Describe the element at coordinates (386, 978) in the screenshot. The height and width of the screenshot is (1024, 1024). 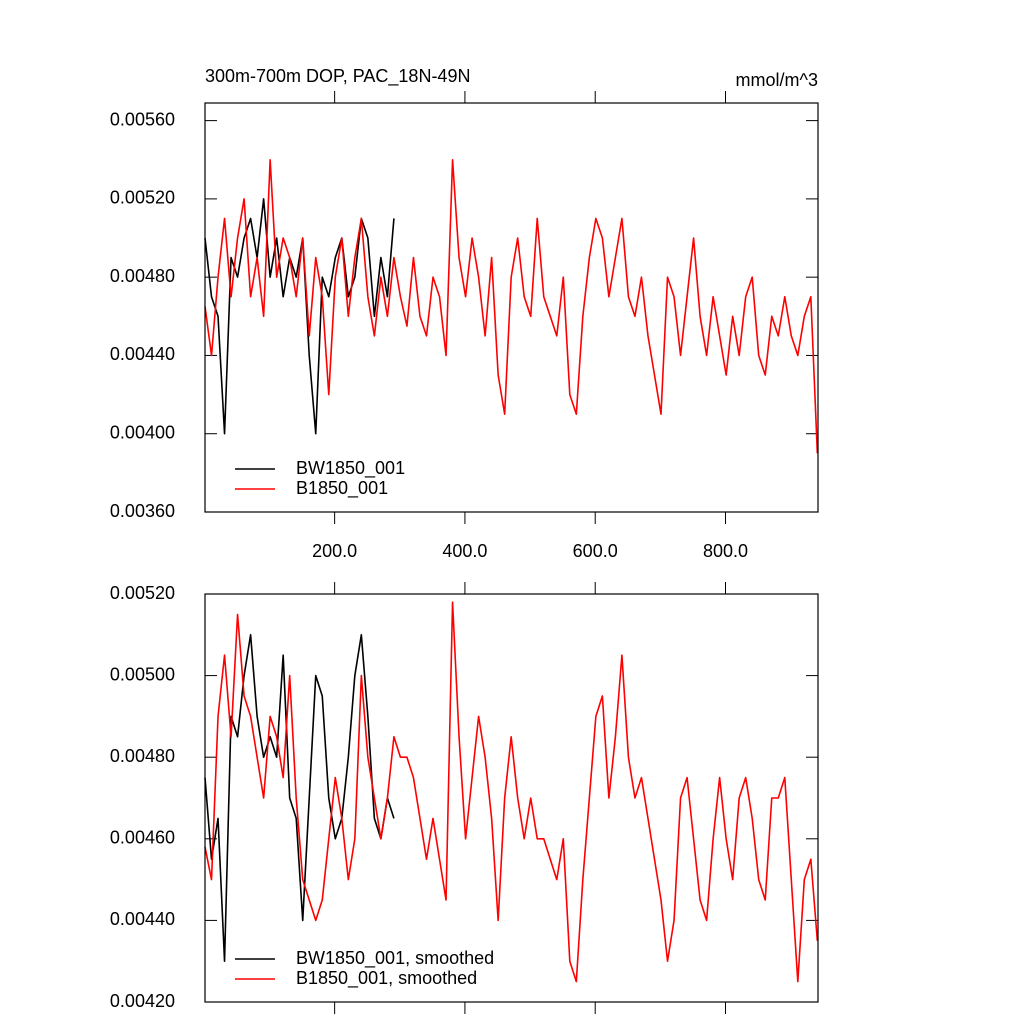
I see `legend-label: B1850_001, smoothed` at that location.